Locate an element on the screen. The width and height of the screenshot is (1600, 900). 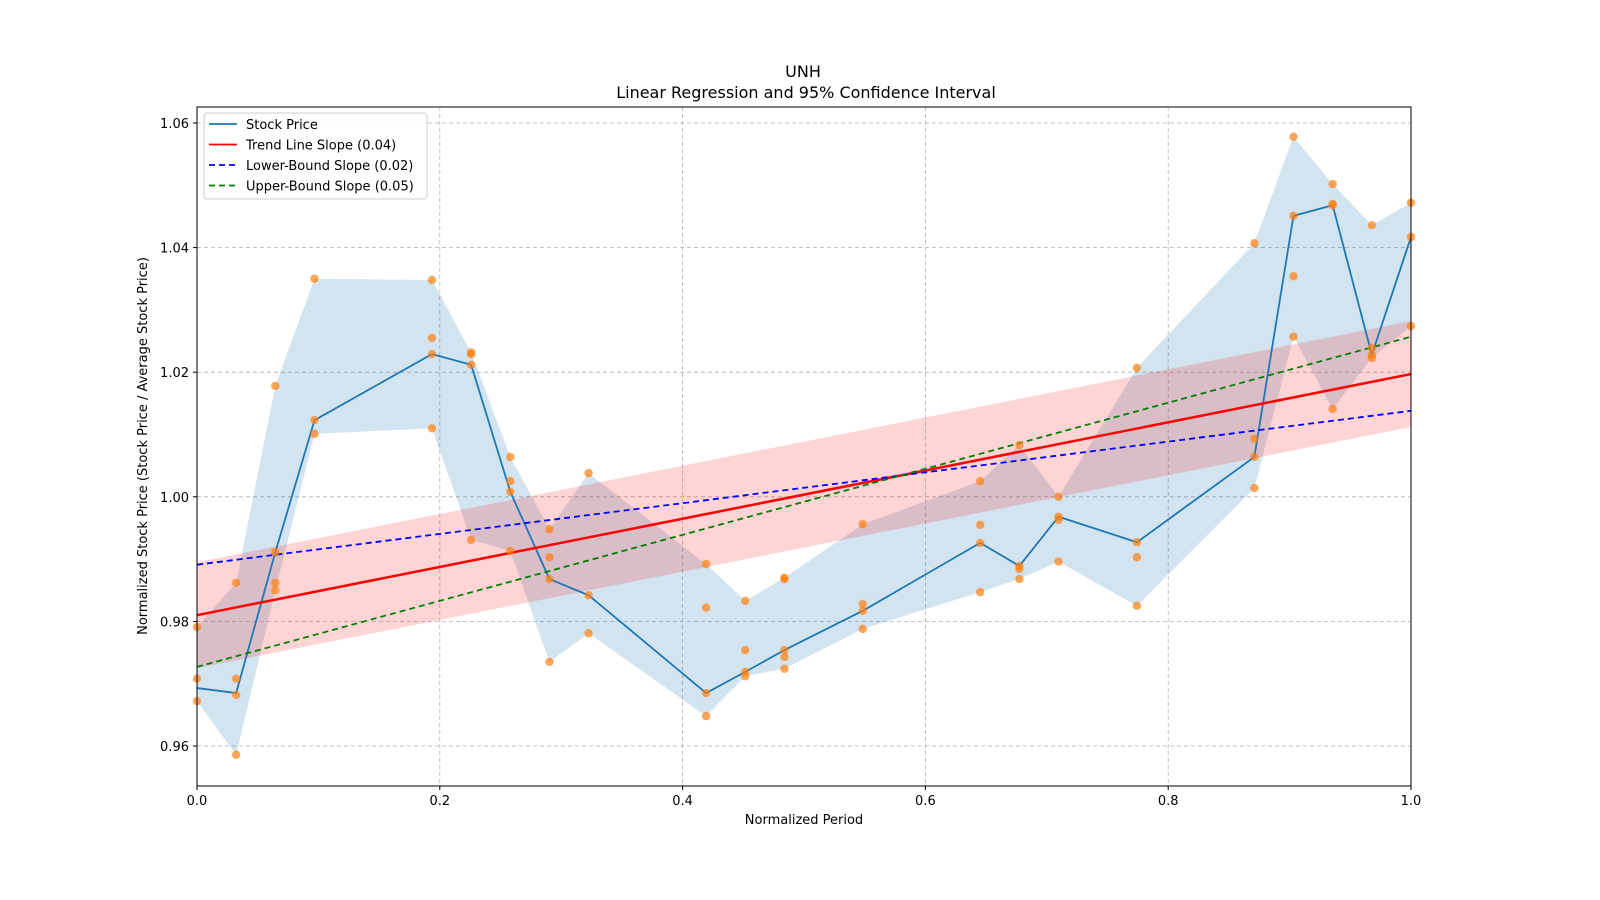
chart-title: UNH is located at coordinates (803, 71).